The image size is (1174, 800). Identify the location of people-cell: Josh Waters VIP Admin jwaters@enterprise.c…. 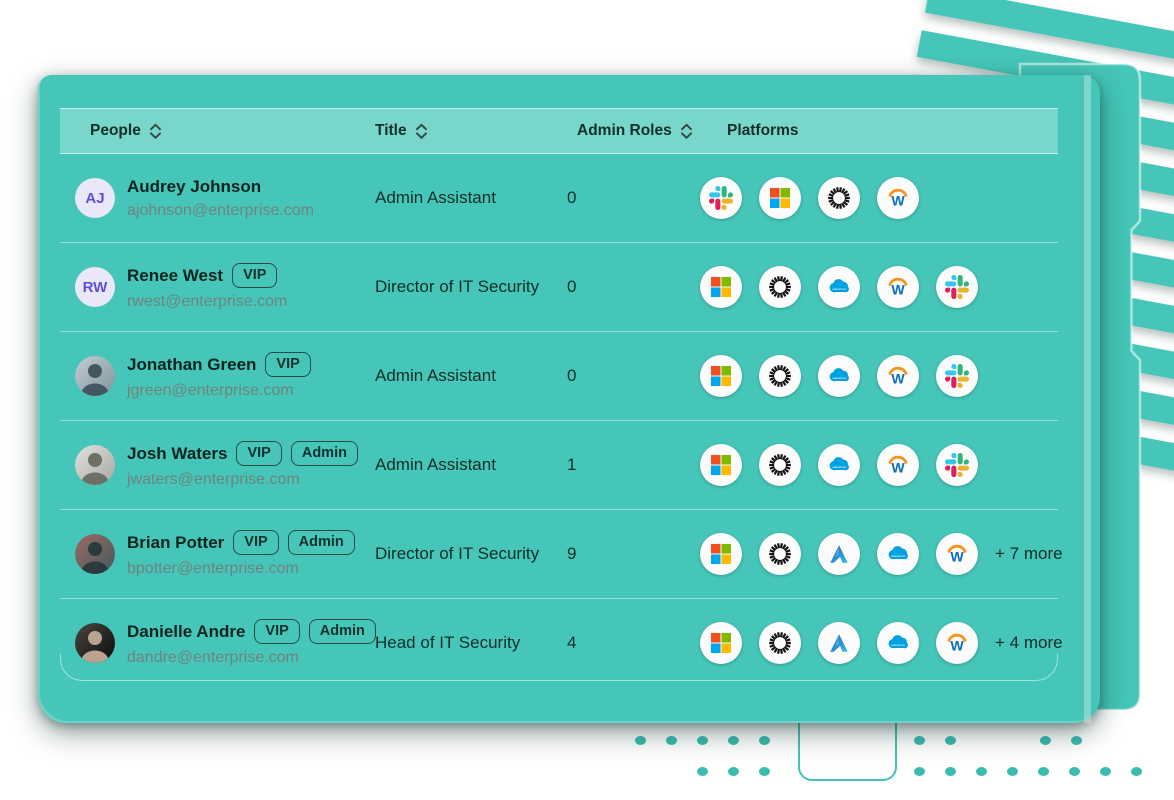
(217, 465).